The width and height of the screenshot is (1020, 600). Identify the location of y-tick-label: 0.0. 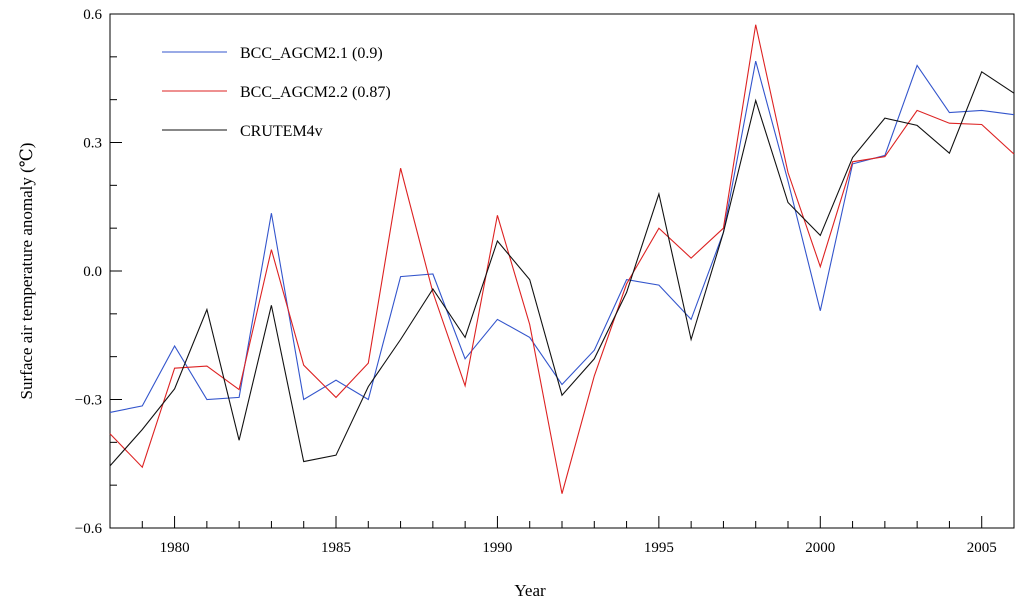
(92, 272).